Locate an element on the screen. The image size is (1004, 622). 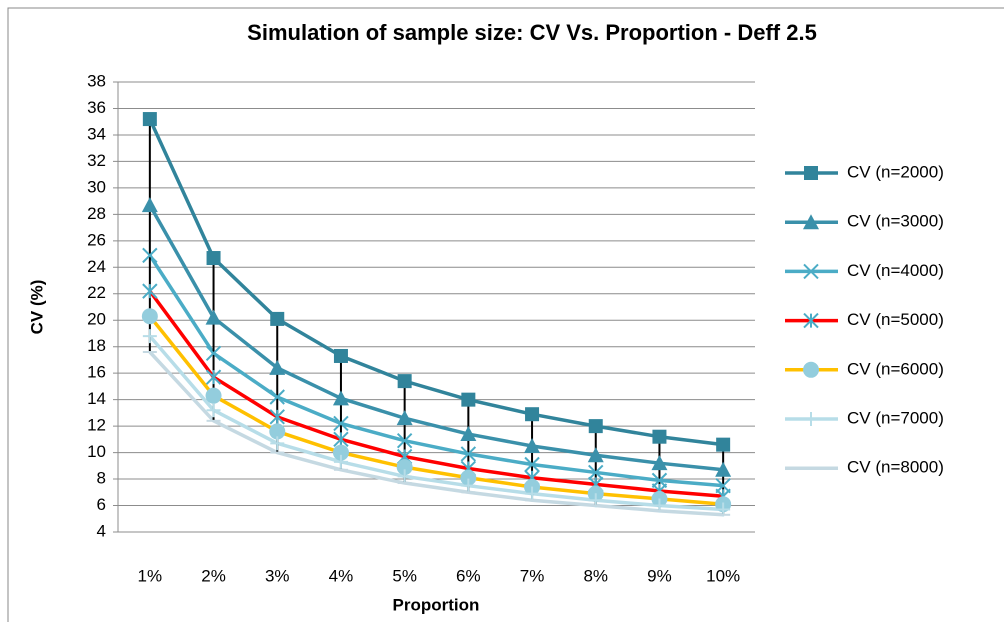
x-tick-label: 10% is located at coordinates (723, 575).